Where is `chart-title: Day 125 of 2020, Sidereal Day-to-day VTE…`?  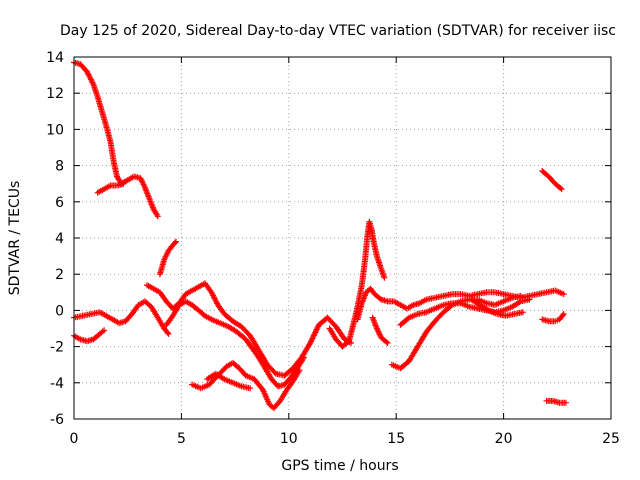
chart-title: Day 125 of 2020, Sidereal Day-to-day VTE… is located at coordinates (338, 31).